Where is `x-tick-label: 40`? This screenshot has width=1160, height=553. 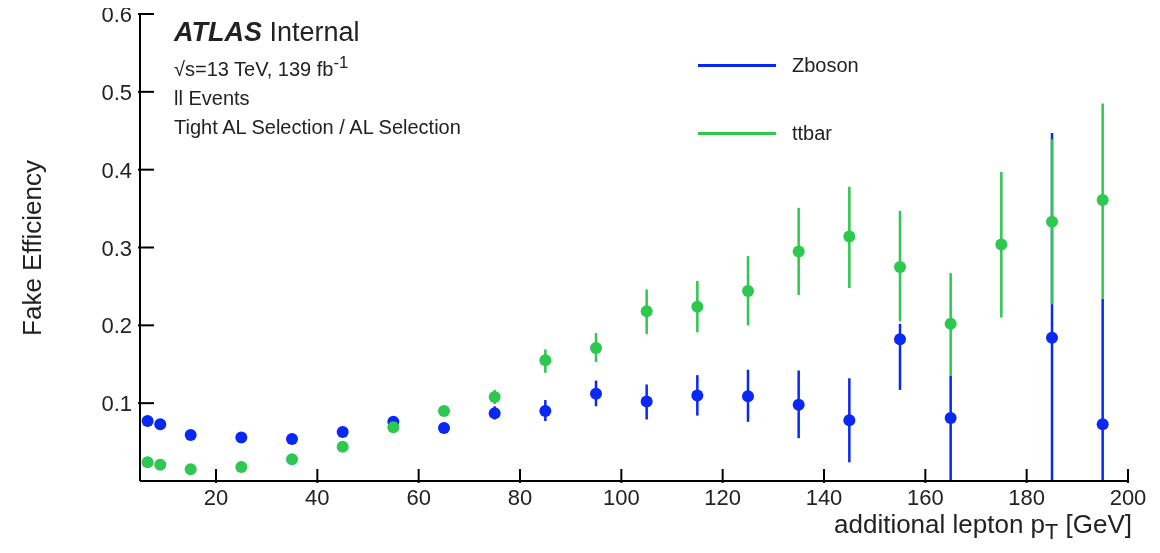
x-tick-label: 40 is located at coordinates (317, 497).